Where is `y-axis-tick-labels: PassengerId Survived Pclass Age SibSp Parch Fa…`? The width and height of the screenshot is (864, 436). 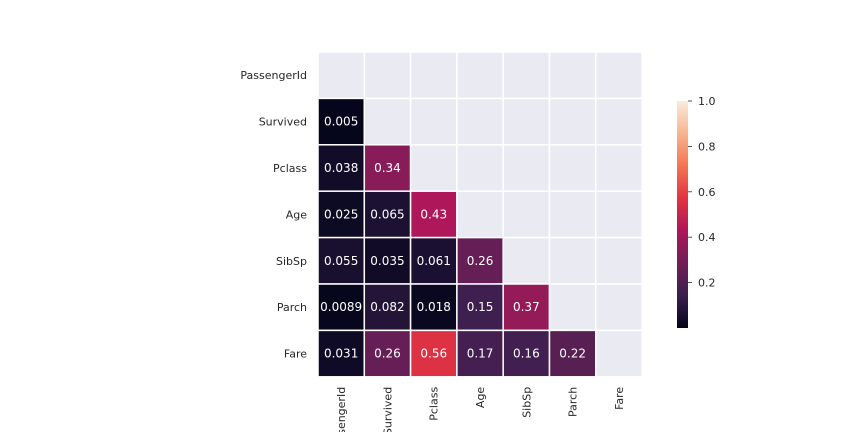 y-axis-tick-labels: PassengerId Survived Pclass Age SibSp Parch Fa… is located at coordinates (273, 214).